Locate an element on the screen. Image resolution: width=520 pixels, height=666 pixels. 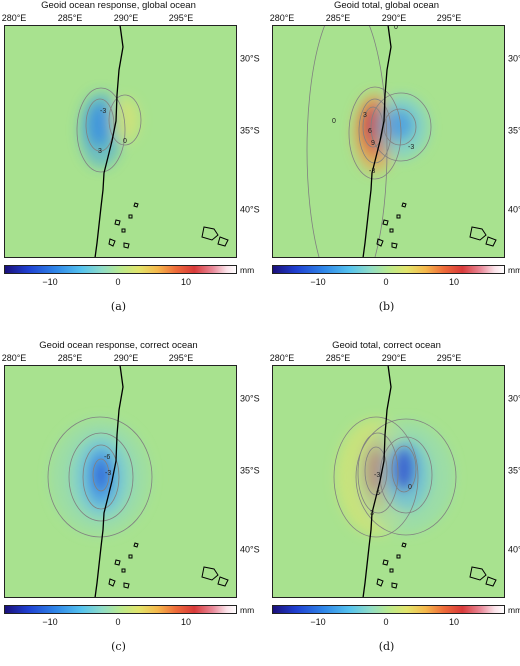
panel-caption: (c) is located at coordinates (118, 646).